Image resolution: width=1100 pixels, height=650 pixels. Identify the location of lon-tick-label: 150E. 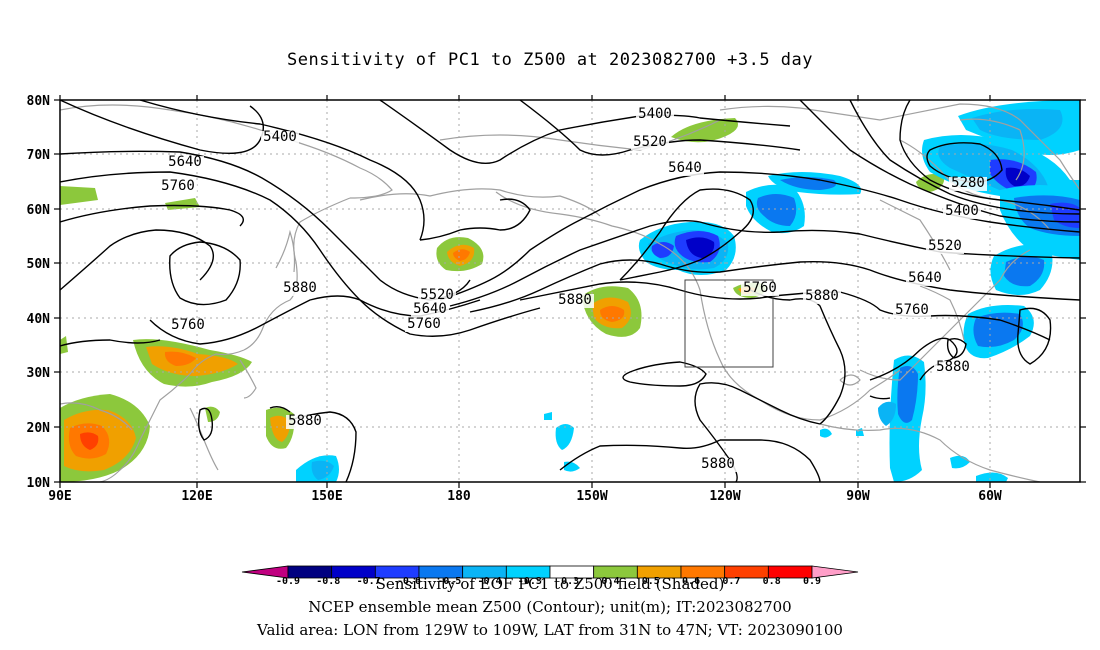
(326, 496).